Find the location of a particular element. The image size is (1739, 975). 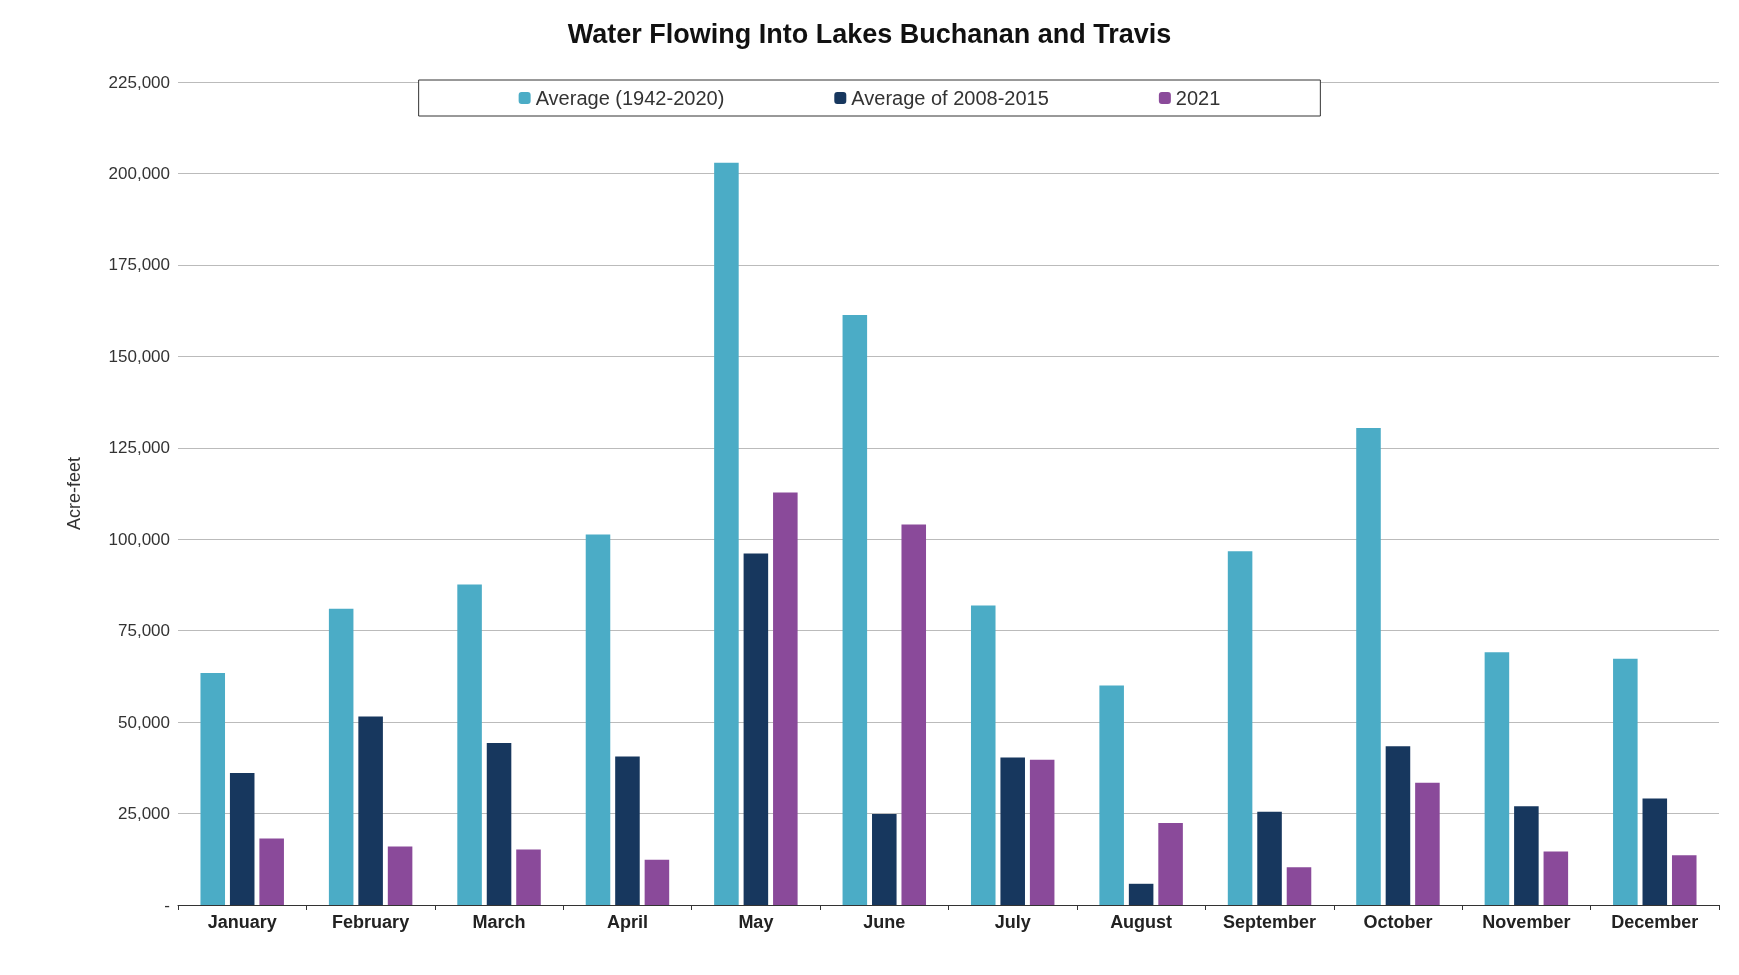

y-tick-label: 100,000 is located at coordinates (139, 539).